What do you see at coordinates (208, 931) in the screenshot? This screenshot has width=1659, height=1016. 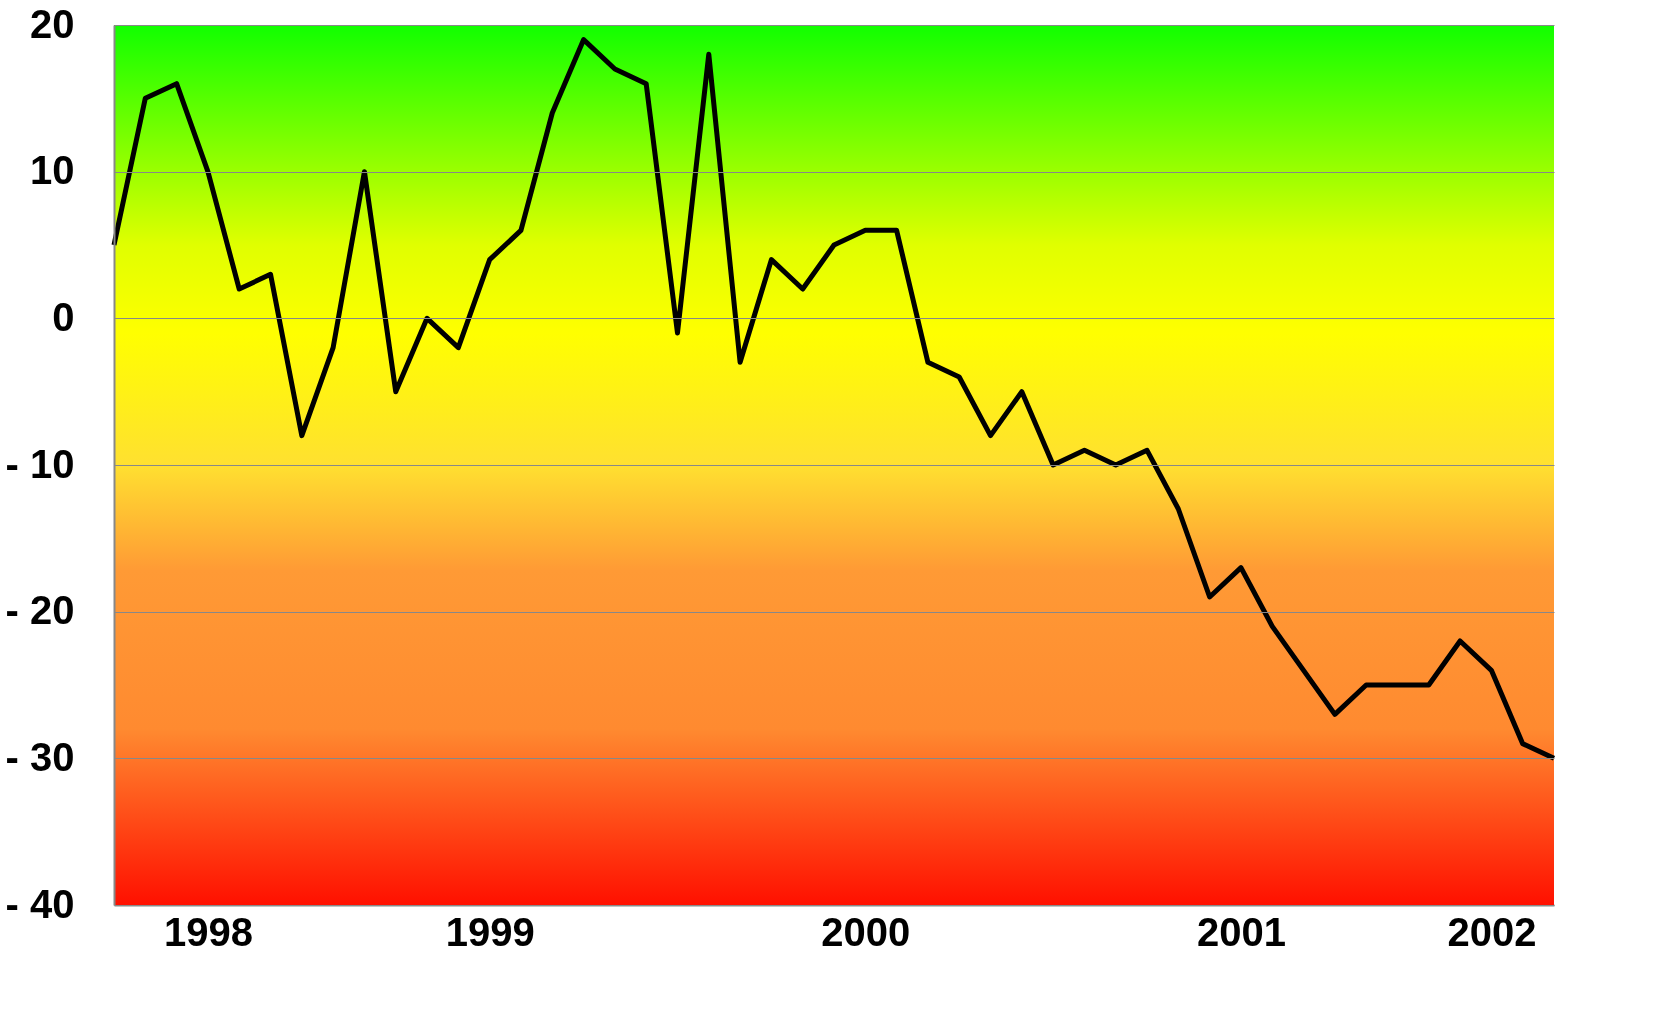 I see `x-tick-label: 1998` at bounding box center [208, 931].